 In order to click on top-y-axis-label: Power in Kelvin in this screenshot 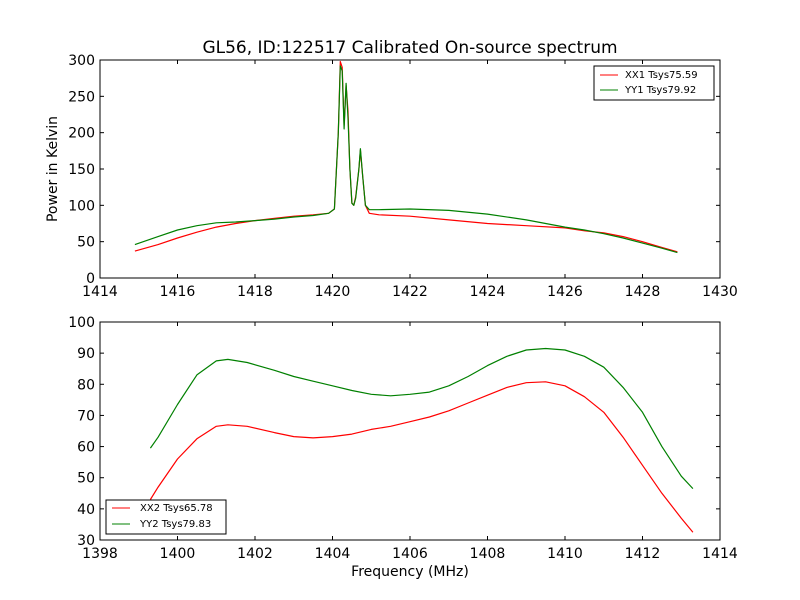, I will do `click(53, 169)`.